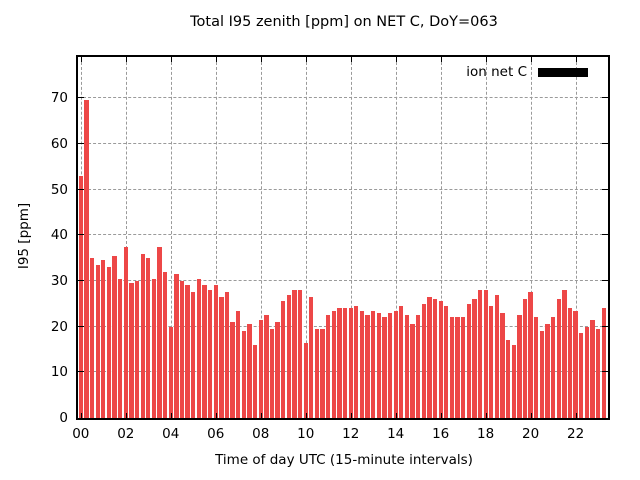 The image size is (640, 480). What do you see at coordinates (351, 434) in the screenshot?
I see `x-tick-label: 12` at bounding box center [351, 434].